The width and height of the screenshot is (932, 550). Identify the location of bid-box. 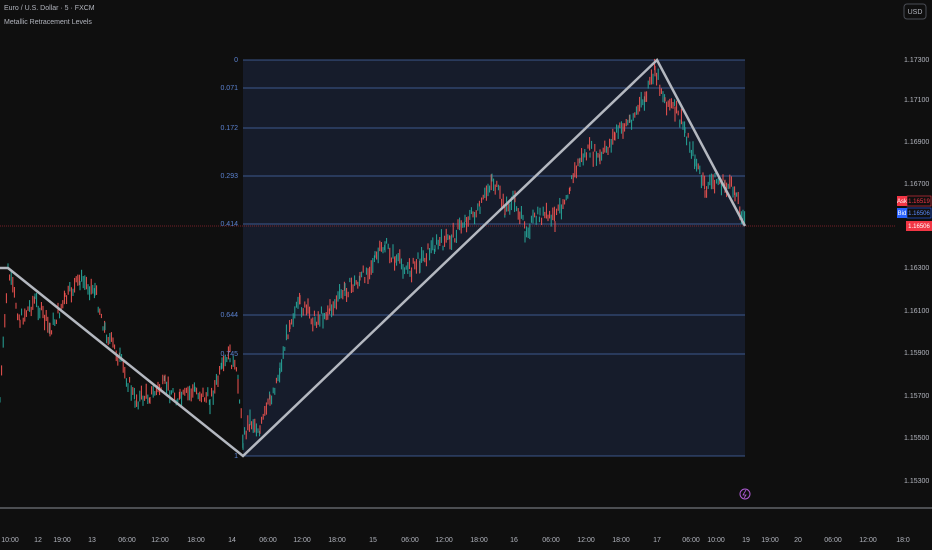
(919, 213).